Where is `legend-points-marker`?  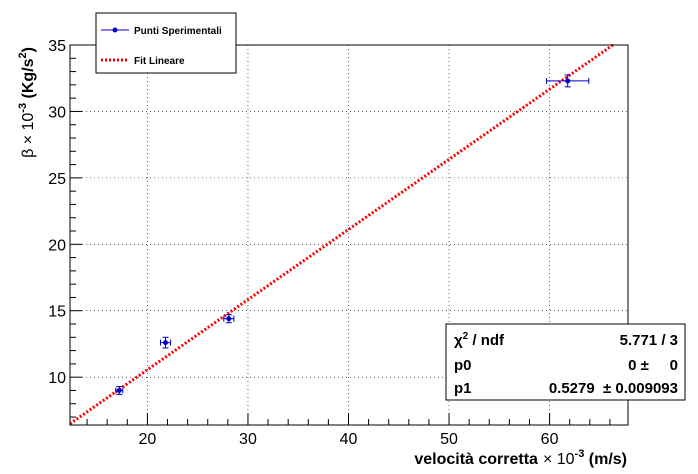
legend-points-marker is located at coordinates (115, 30).